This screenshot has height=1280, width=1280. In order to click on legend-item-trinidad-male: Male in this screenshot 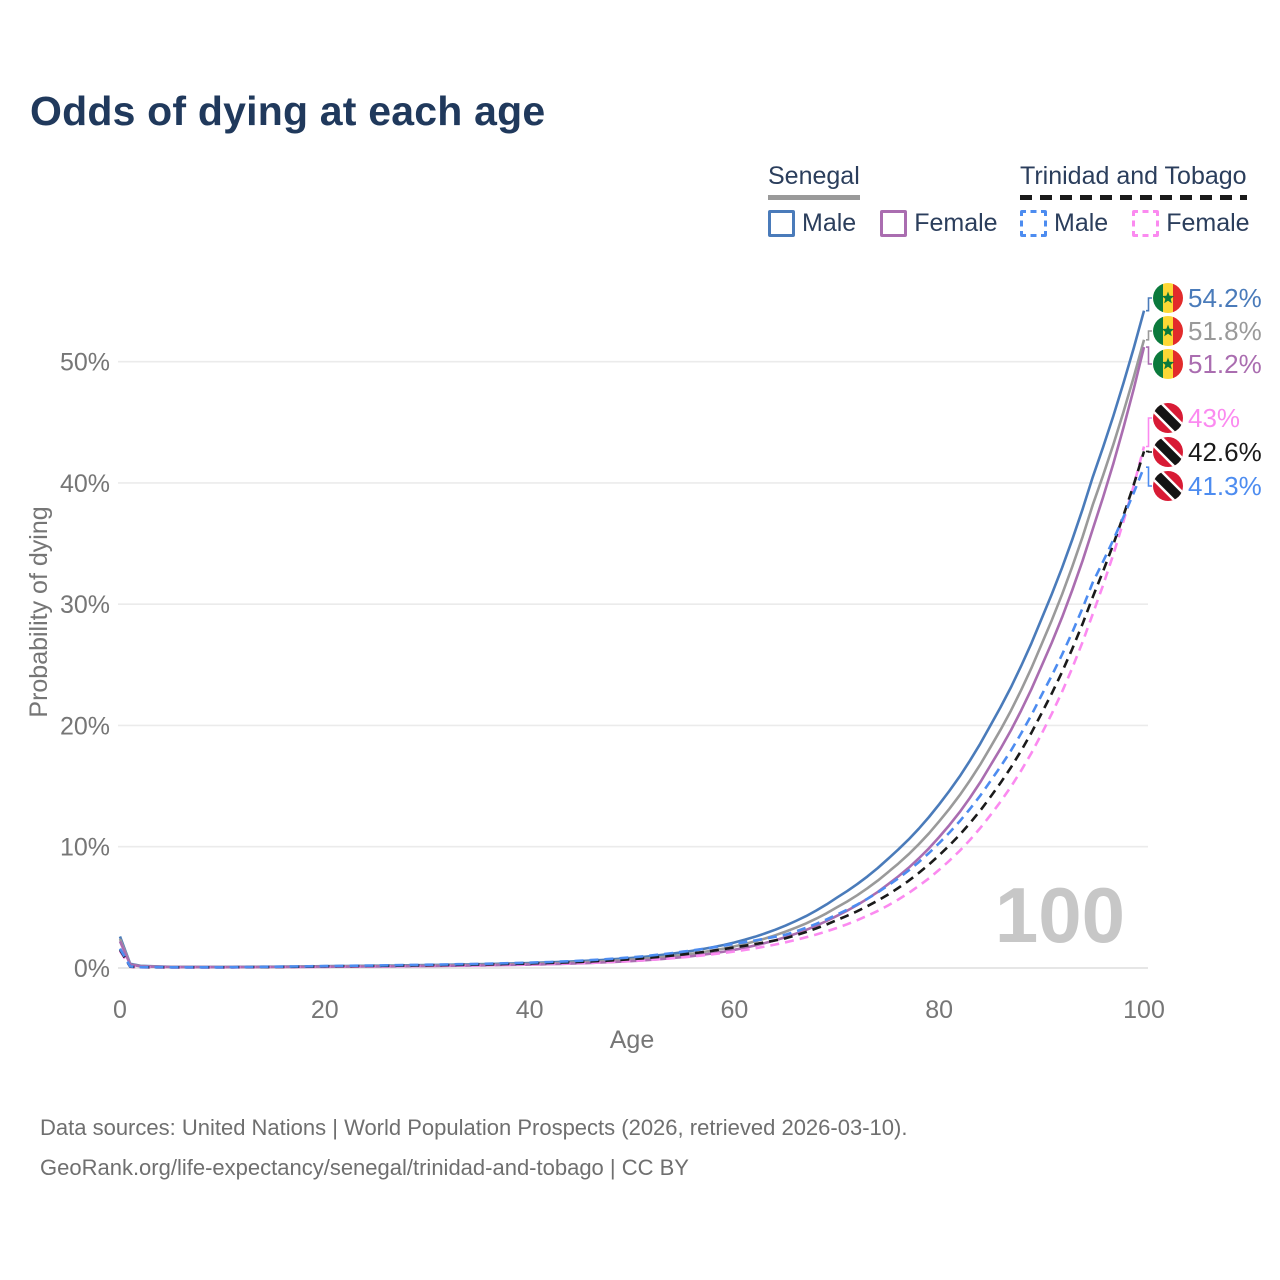, I will do `click(1064, 223)`.